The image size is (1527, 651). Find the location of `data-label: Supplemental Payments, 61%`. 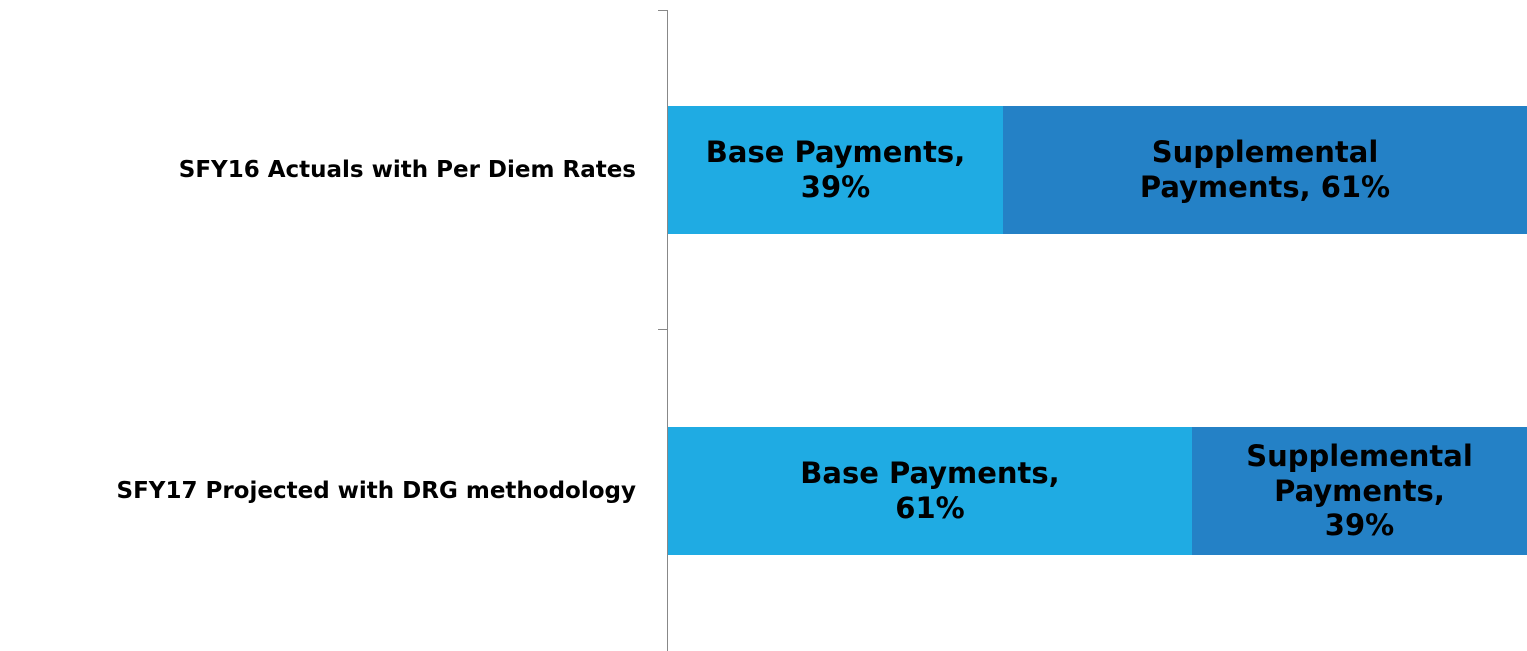

data-label: Supplemental Payments, 61% is located at coordinates (1265, 170).